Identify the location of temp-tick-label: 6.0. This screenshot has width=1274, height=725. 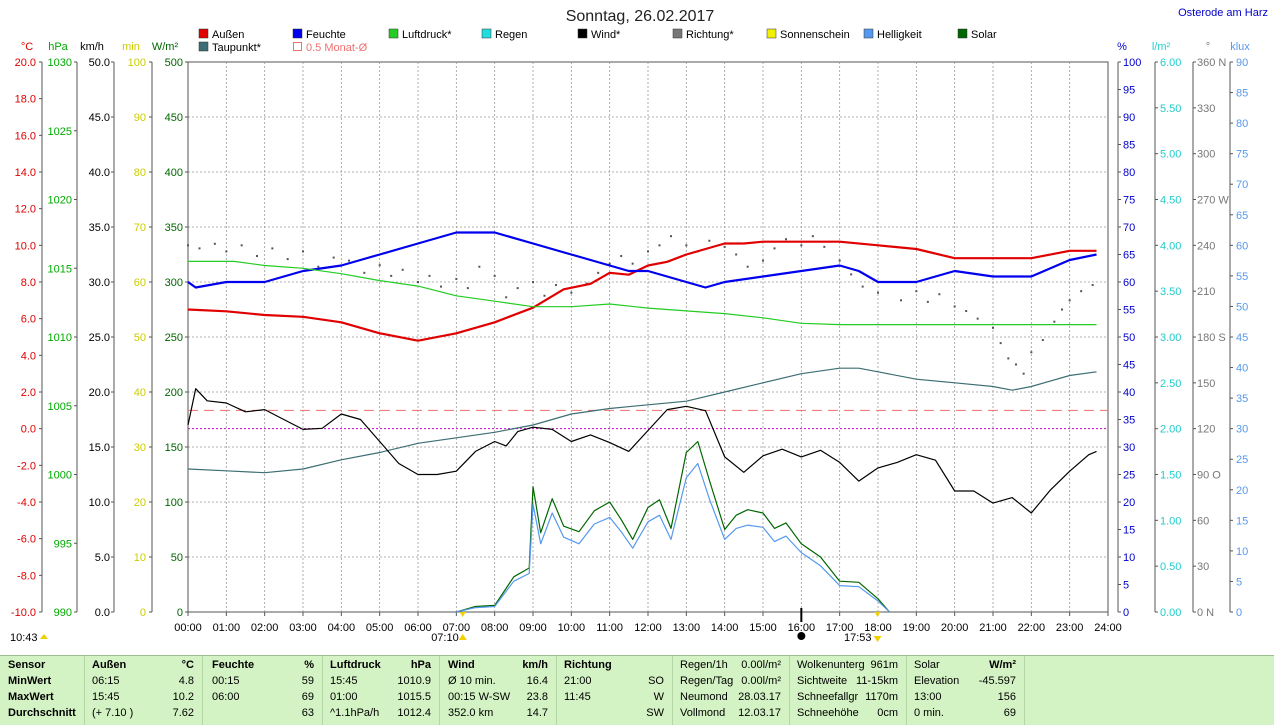
(28, 320).